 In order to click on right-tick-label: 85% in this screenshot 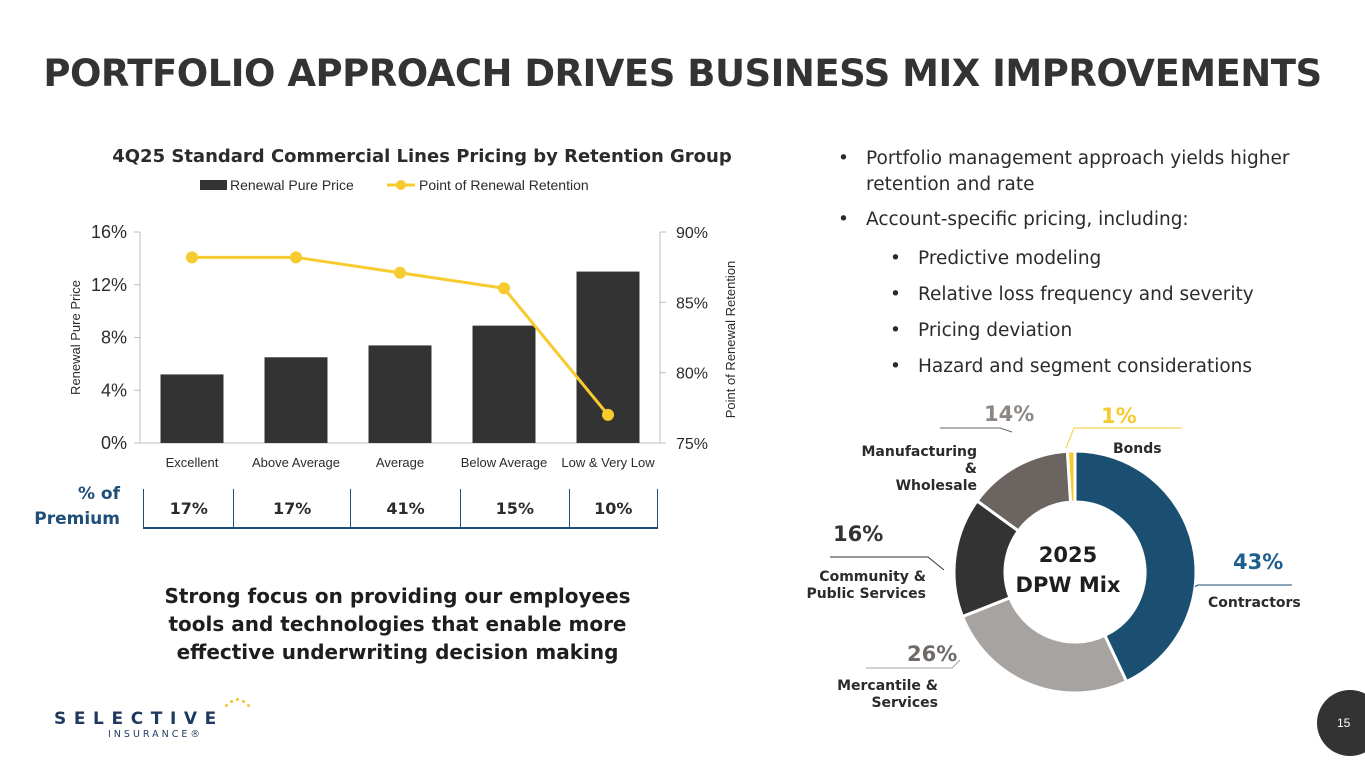, I will do `click(692, 303)`.